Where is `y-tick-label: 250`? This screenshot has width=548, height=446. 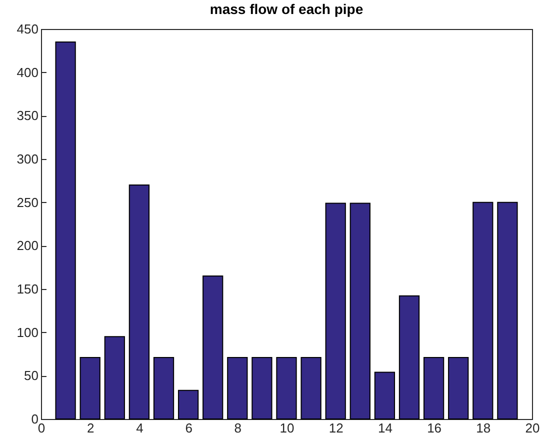
y-tick-label: 250 is located at coordinates (27, 202).